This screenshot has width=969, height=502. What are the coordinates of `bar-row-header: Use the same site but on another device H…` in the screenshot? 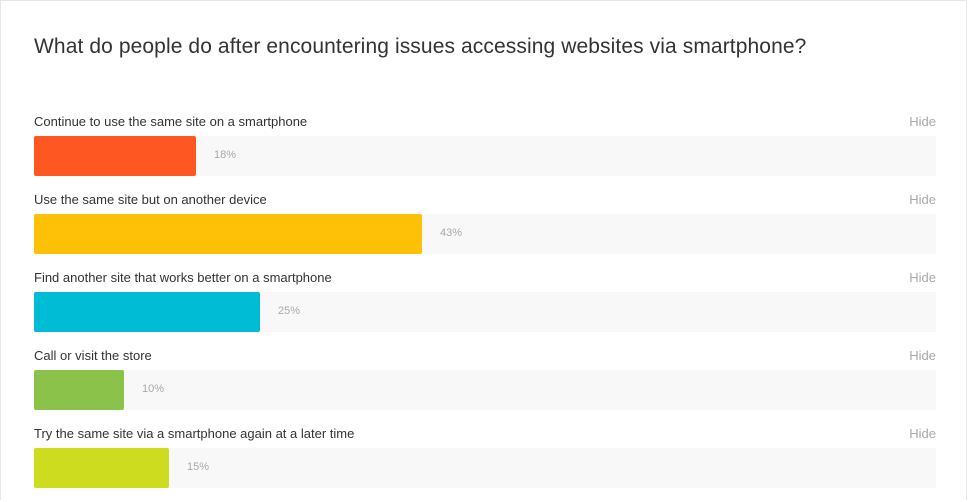 It's located at (485, 202).